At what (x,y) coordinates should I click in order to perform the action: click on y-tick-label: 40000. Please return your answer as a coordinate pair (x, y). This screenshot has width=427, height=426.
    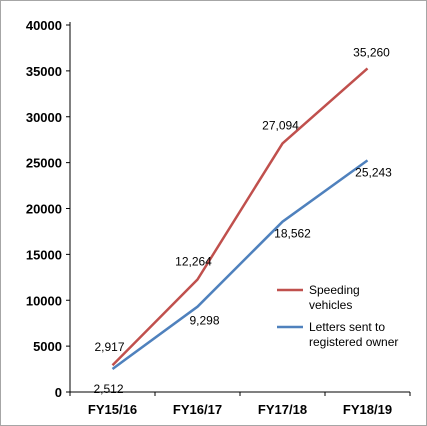
    Looking at the image, I should click on (44, 25).